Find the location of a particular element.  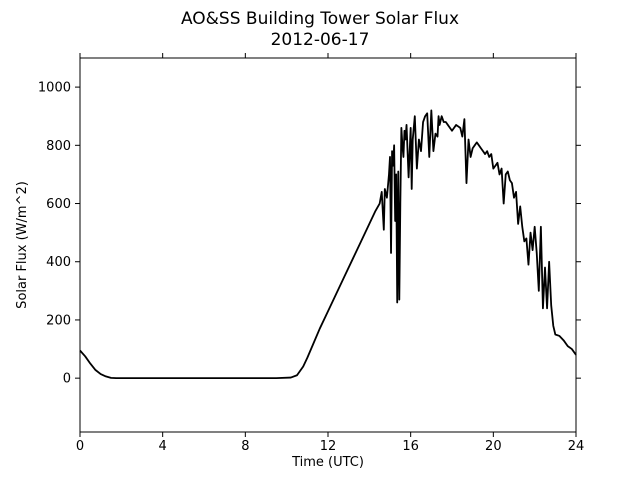

y-tick-label: 200 is located at coordinates (58, 320).